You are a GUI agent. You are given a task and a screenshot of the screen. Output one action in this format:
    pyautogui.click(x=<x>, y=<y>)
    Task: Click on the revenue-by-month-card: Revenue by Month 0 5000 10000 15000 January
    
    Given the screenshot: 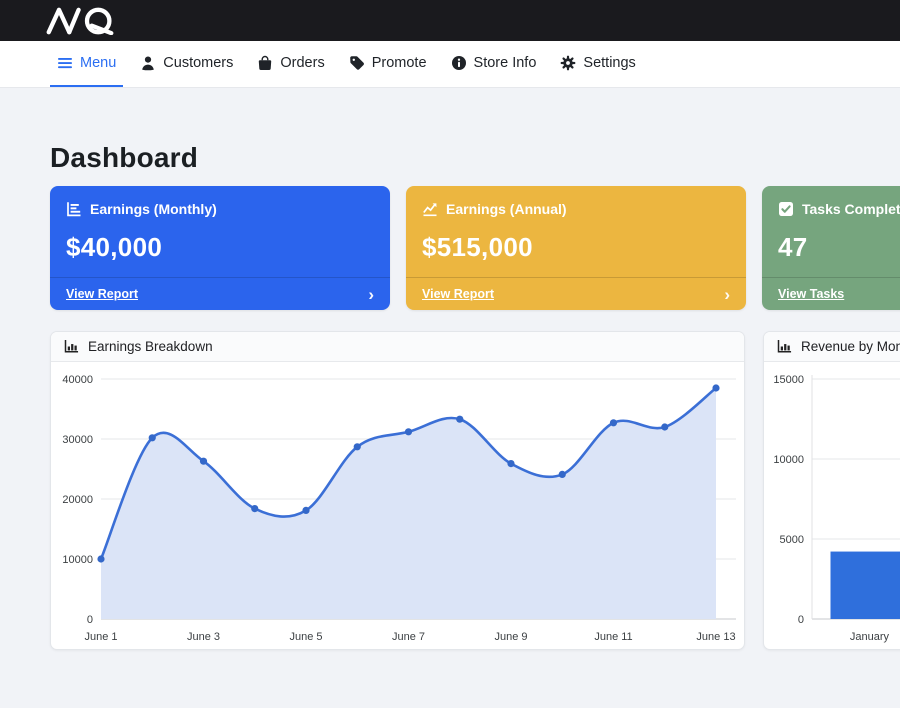 What is the action you would take?
    pyautogui.click(x=831, y=490)
    